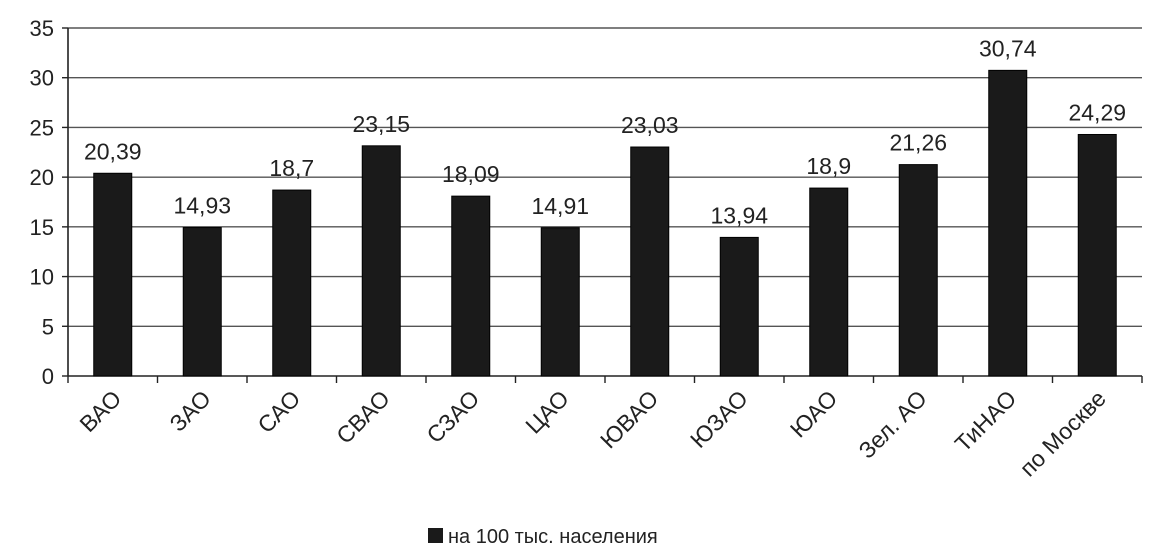  Describe the element at coordinates (48, 376) in the screenshot. I see `y-tick-label: 0` at that location.